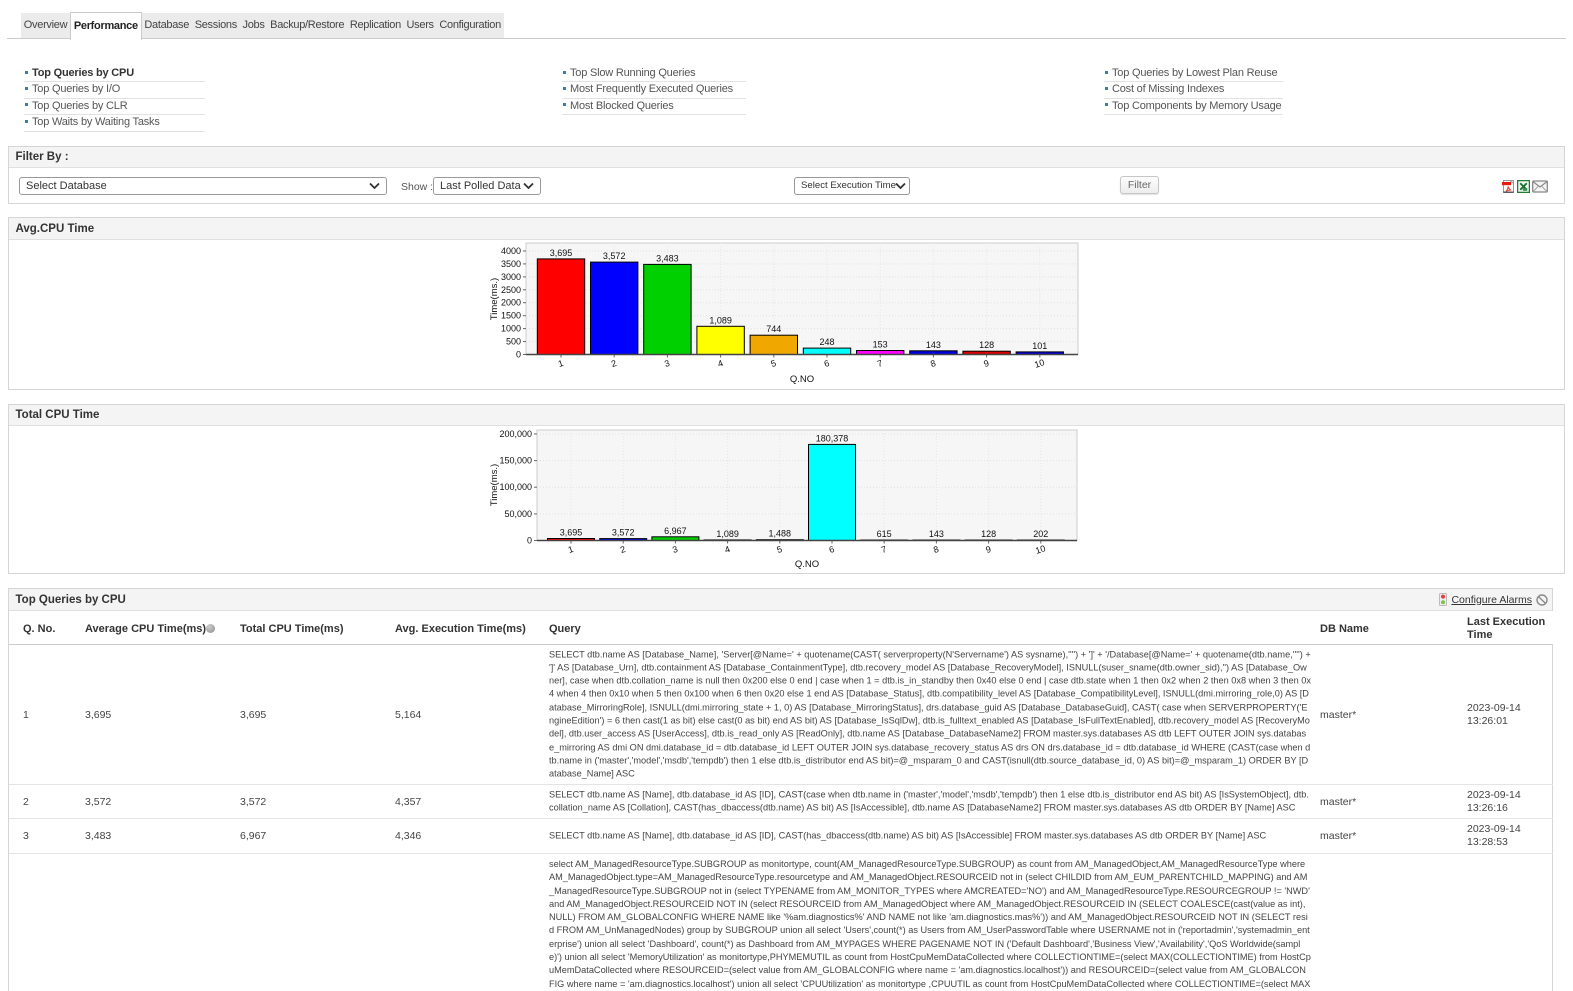 This screenshot has height=991, width=1573. Describe the element at coordinates (884, 534) in the screenshot. I see `svg-text: 615` at that location.